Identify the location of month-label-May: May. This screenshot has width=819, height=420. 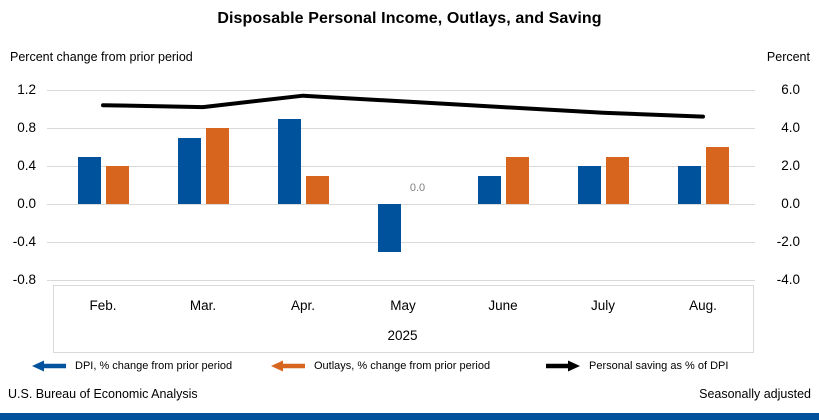
(403, 305).